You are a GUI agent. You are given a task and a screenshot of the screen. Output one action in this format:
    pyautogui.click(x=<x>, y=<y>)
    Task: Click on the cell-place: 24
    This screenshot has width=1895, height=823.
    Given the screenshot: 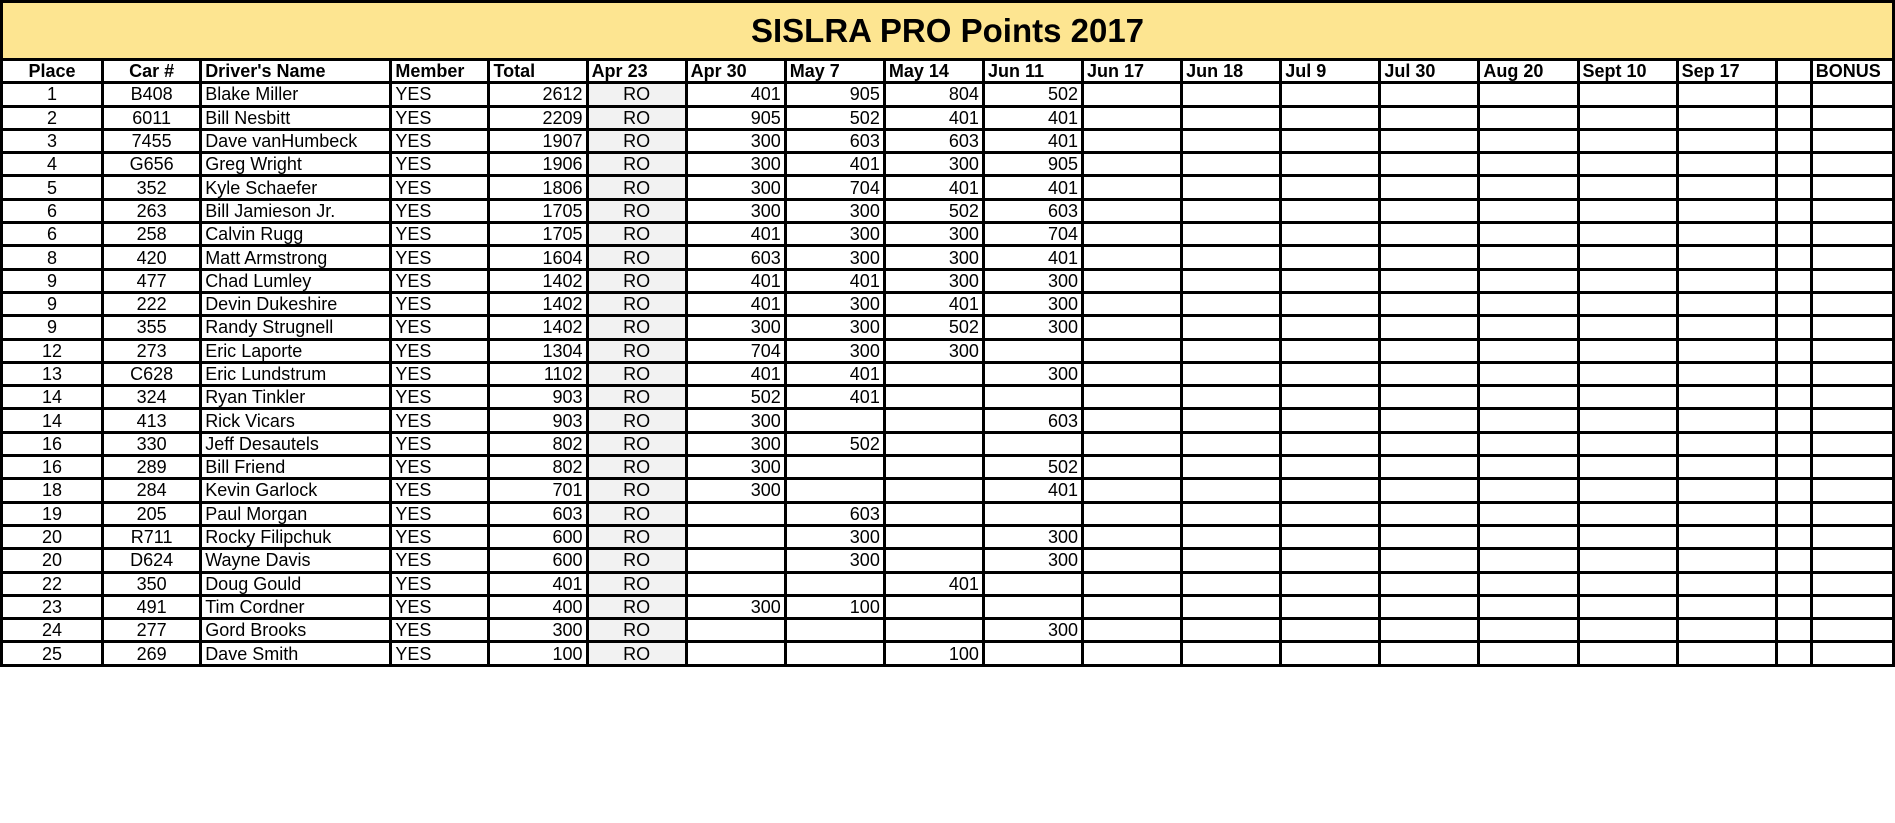 What is the action you would take?
    pyautogui.click(x=52, y=630)
    